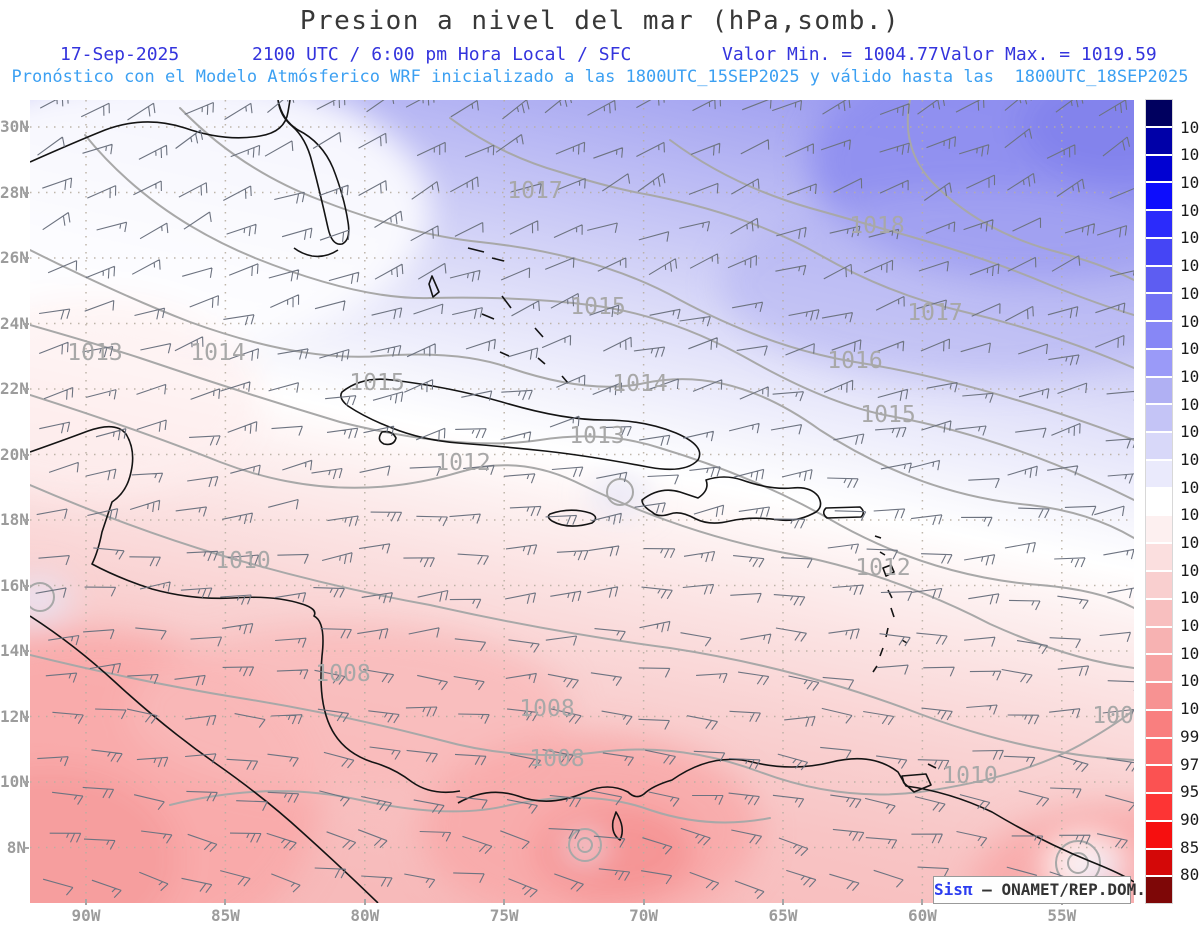 Image resolution: width=1200 pixels, height=927 pixels. Describe the element at coordinates (1190, 819) in the screenshot. I see `colorbar-label-900: 900` at that location.